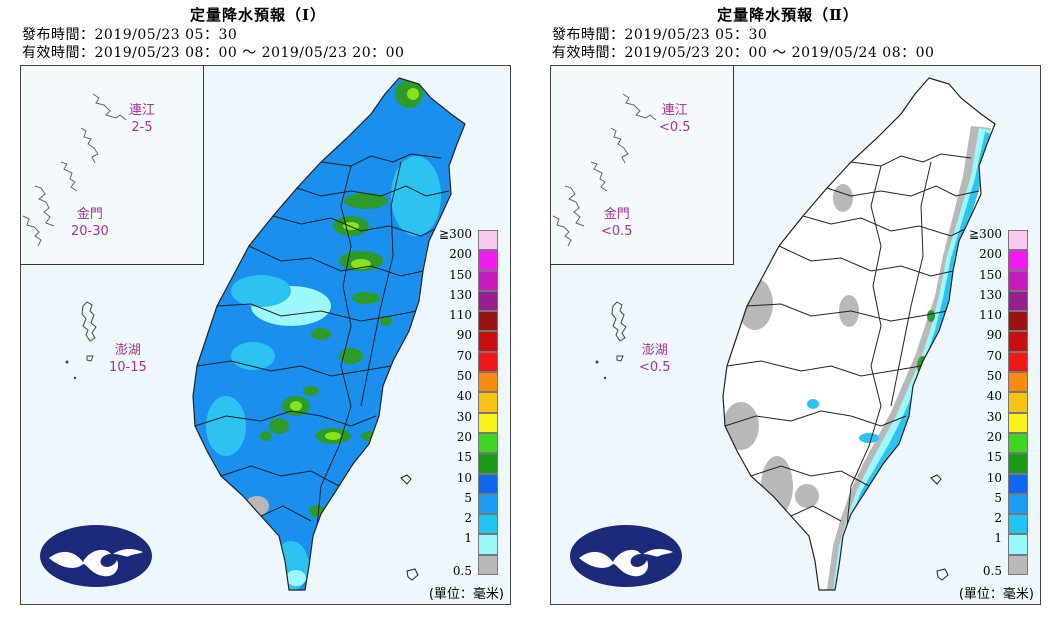  Describe the element at coordinates (474, 462) in the screenshot. I see `legend-row: 15` at that location.